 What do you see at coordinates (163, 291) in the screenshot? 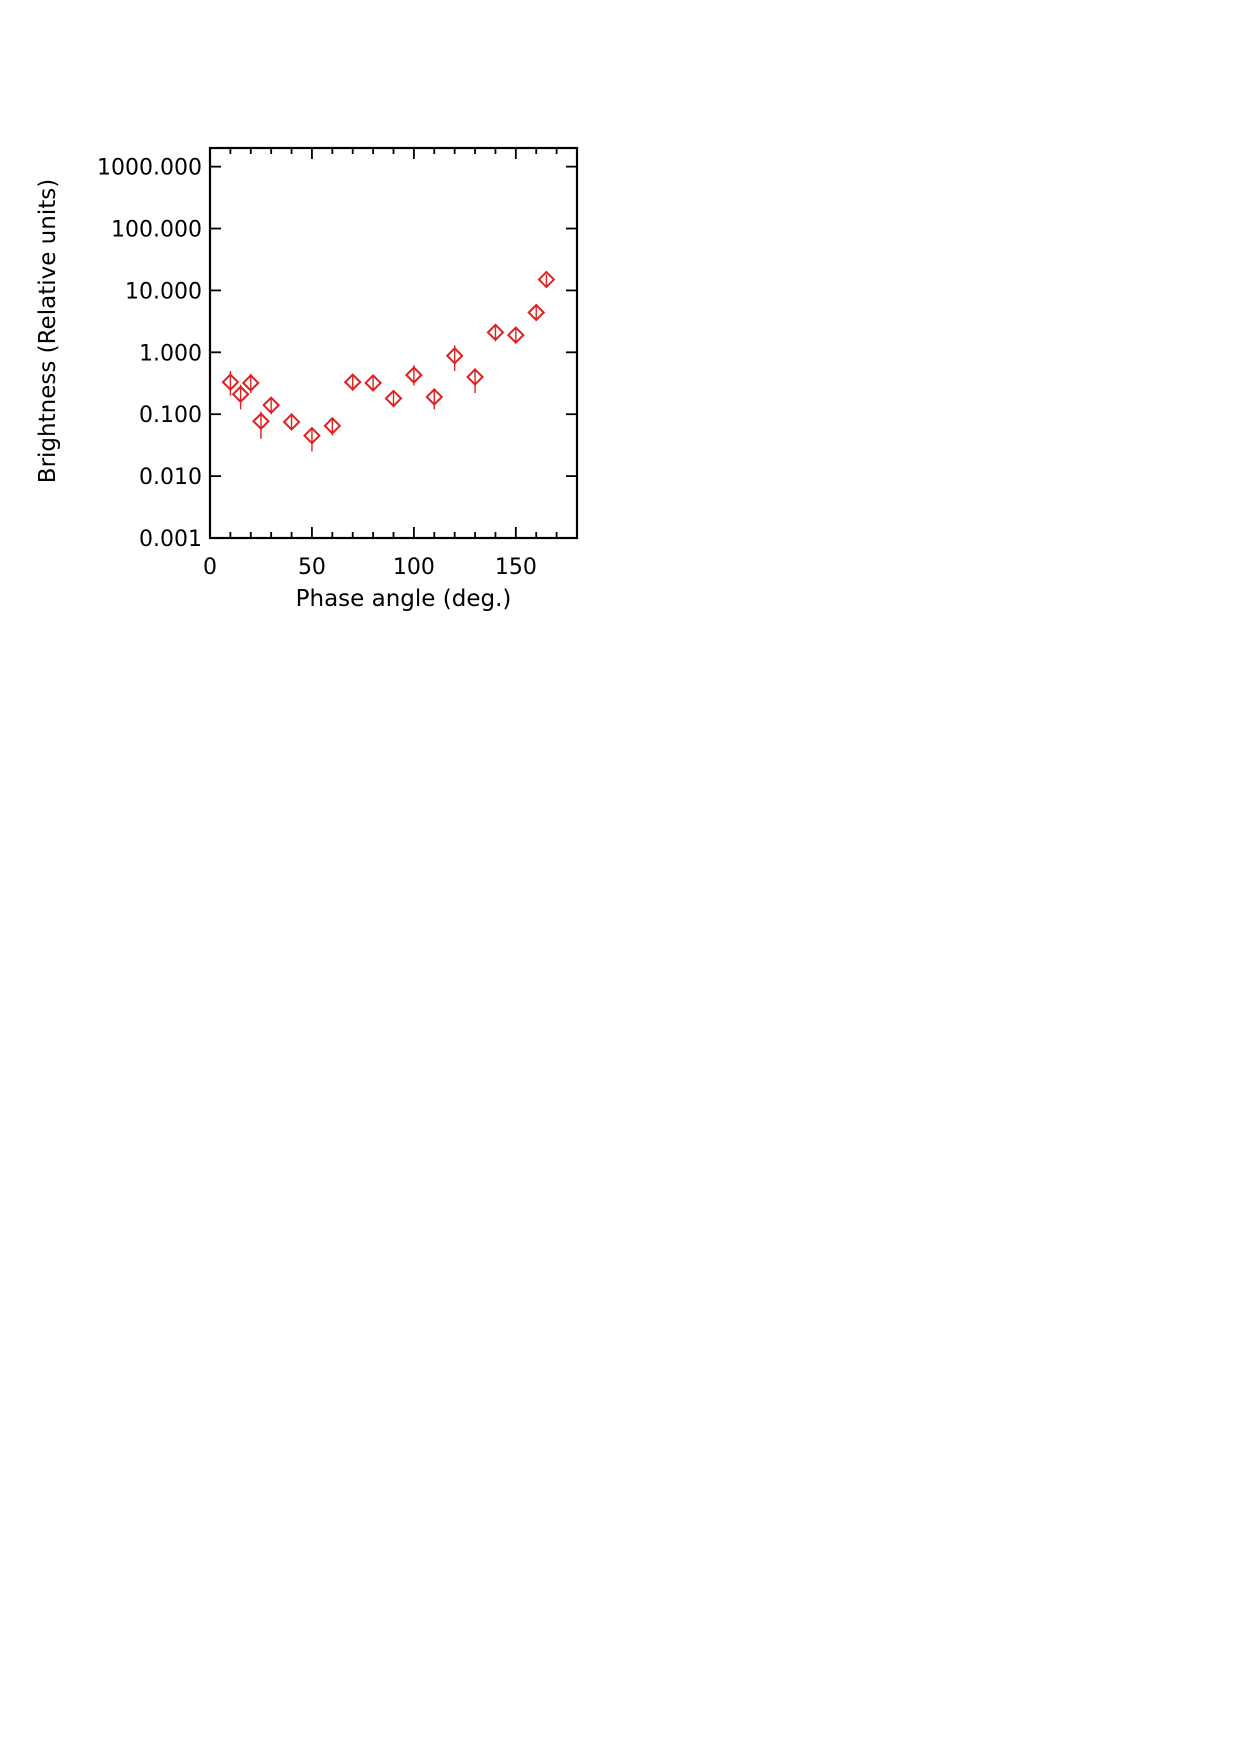
I see `y-tick-label: 10.000` at bounding box center [163, 291].